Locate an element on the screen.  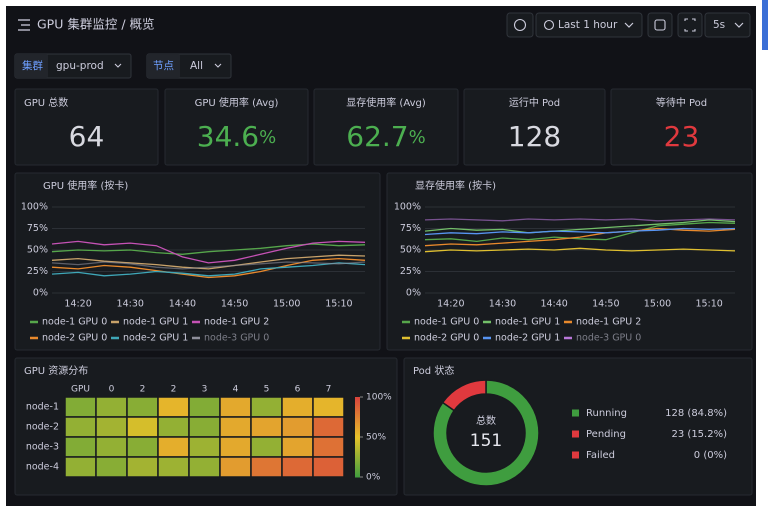
refresh-interval is located at coordinates (727, 25).